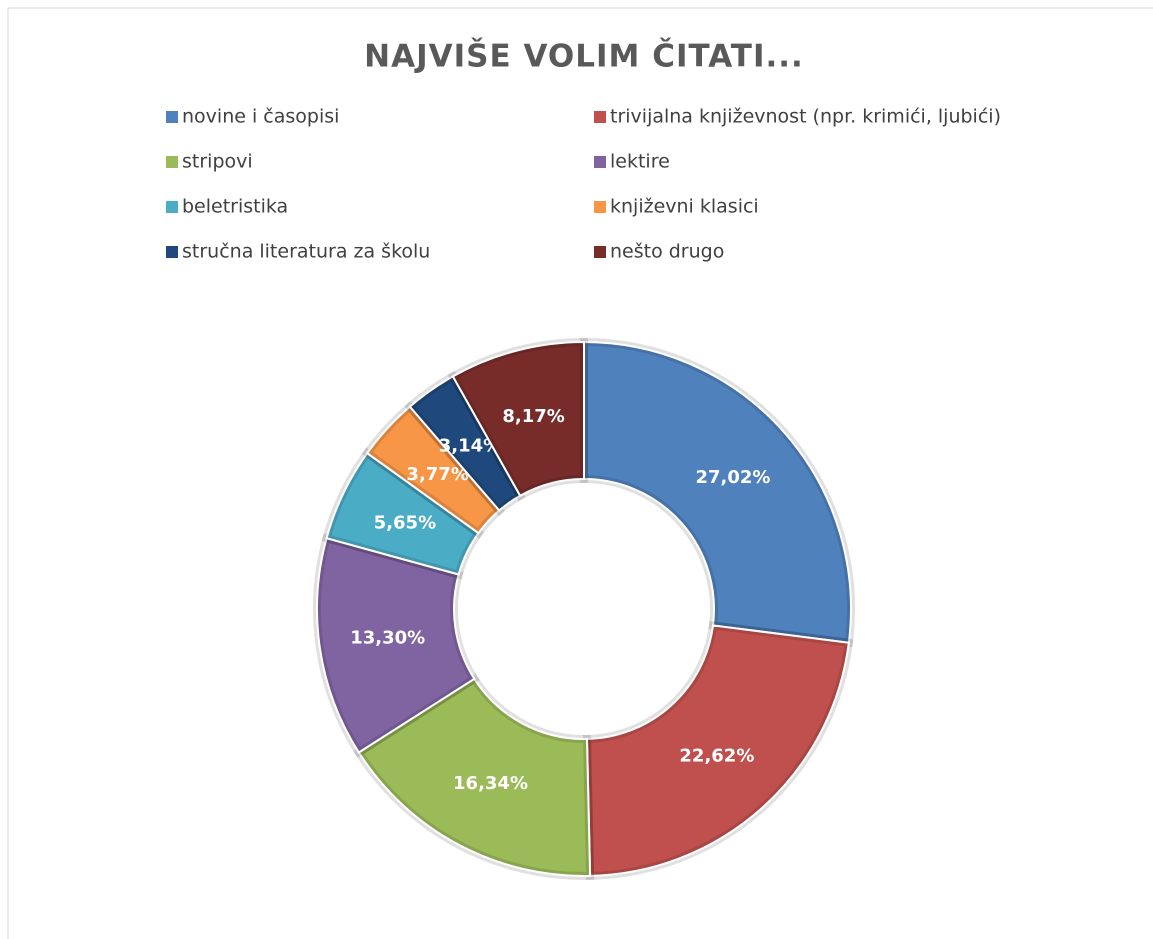  Describe the element at coordinates (716, 755) in the screenshot. I see `data-label: 22,62%` at that location.